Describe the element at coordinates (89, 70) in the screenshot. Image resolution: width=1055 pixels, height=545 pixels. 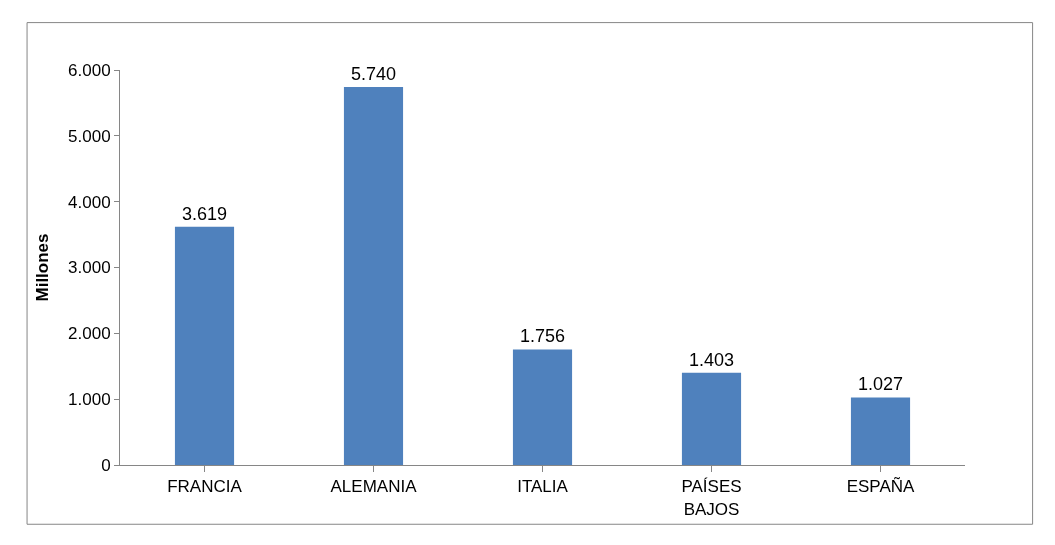
I see `y-tick-label: 6.000` at that location.